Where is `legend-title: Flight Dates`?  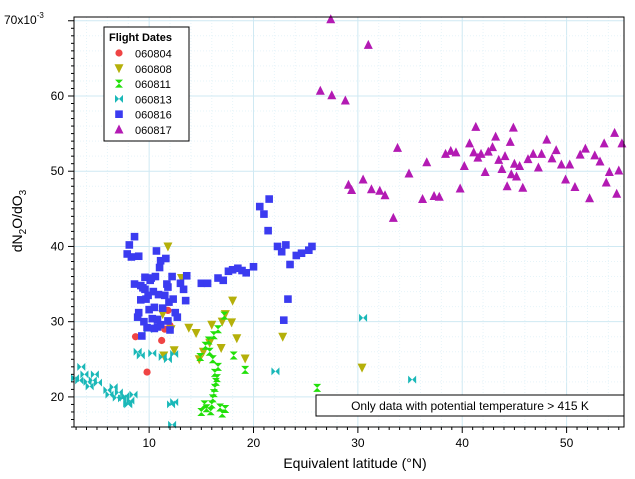
legend-title: Flight Dates is located at coordinates (140, 38).